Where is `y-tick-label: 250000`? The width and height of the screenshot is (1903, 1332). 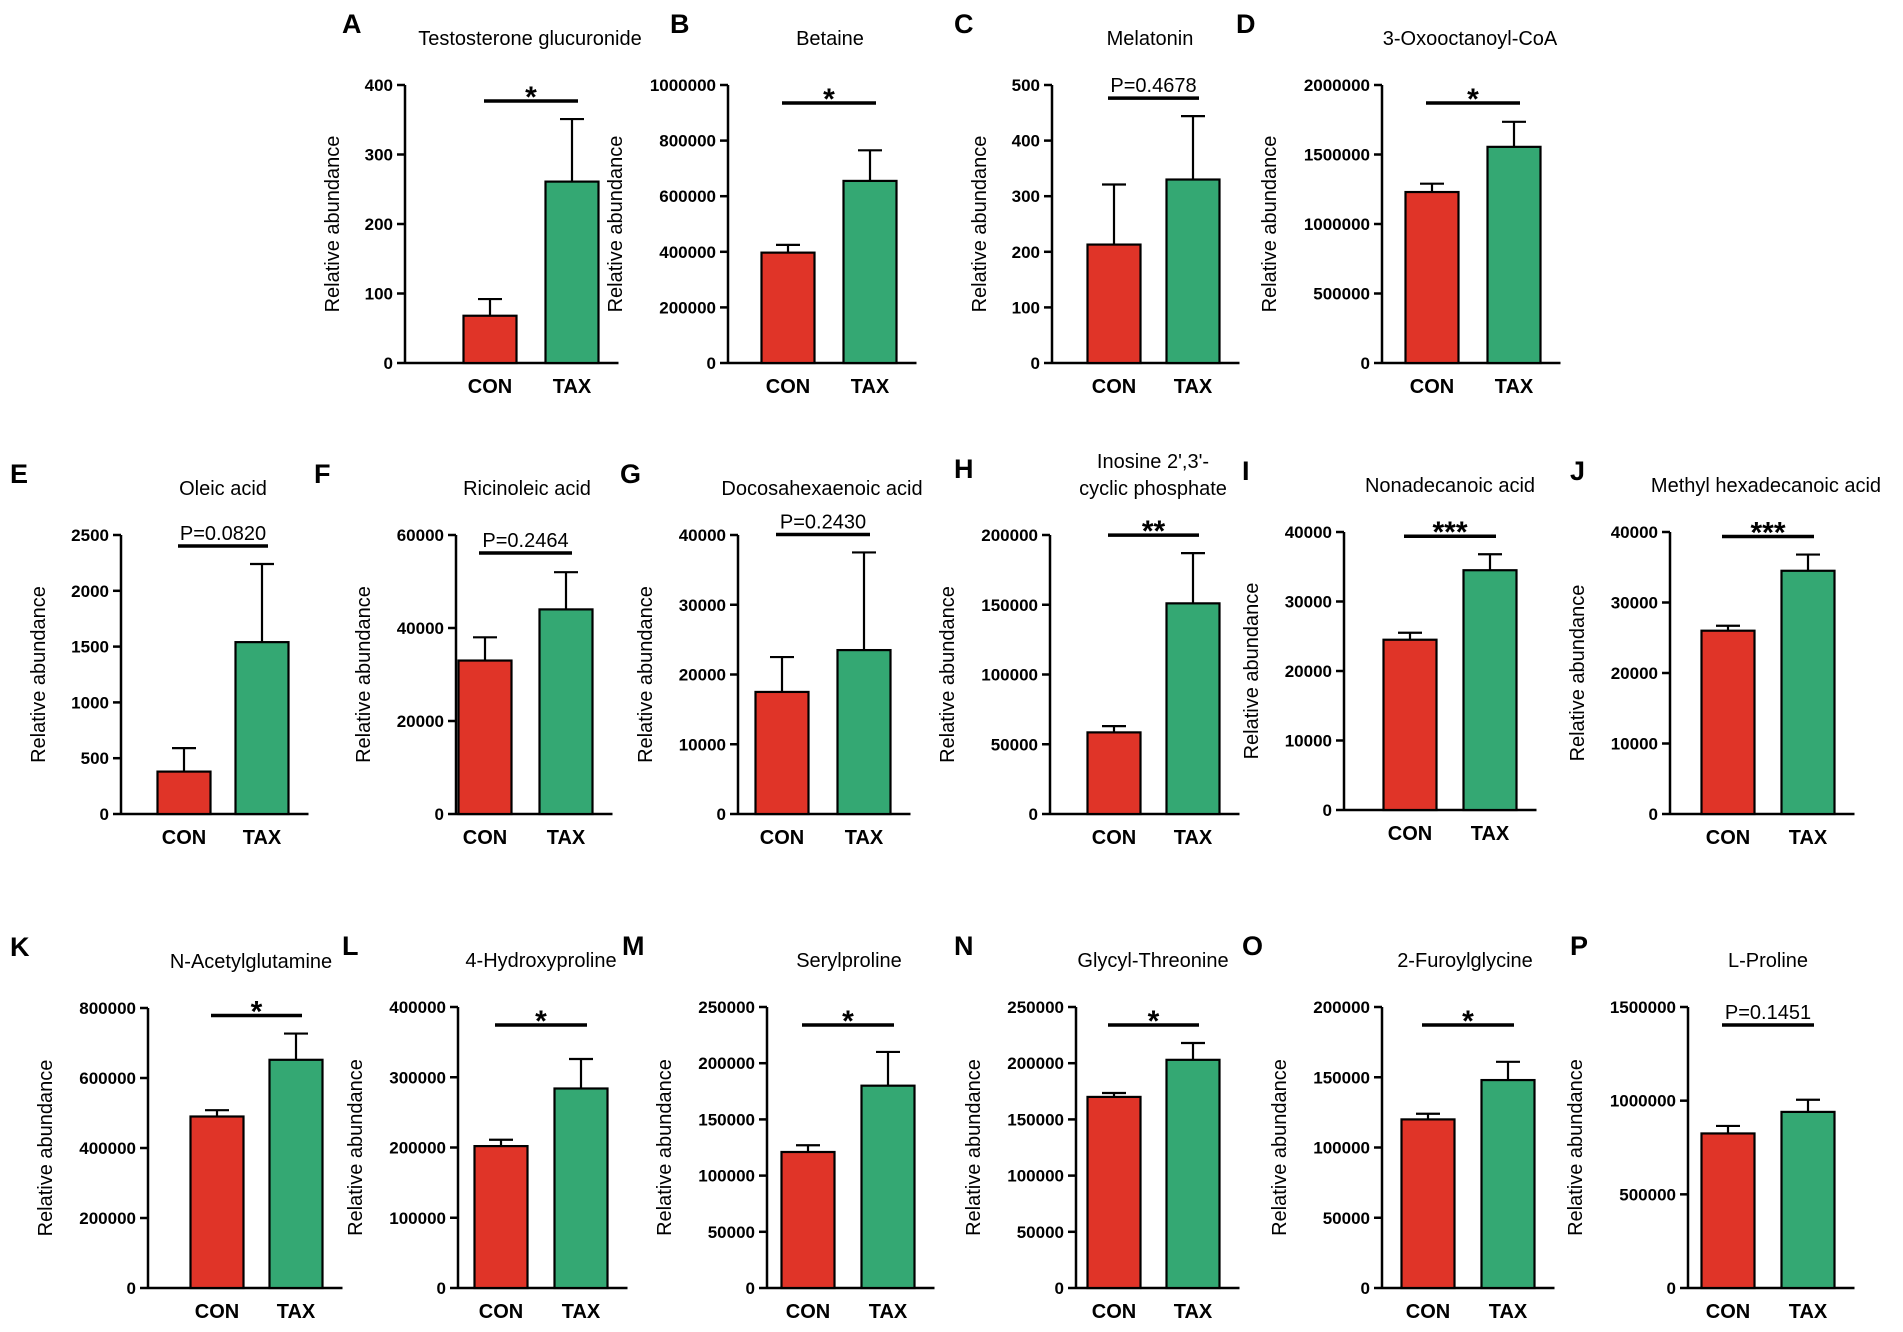
y-tick-label: 250000 is located at coordinates (726, 1007).